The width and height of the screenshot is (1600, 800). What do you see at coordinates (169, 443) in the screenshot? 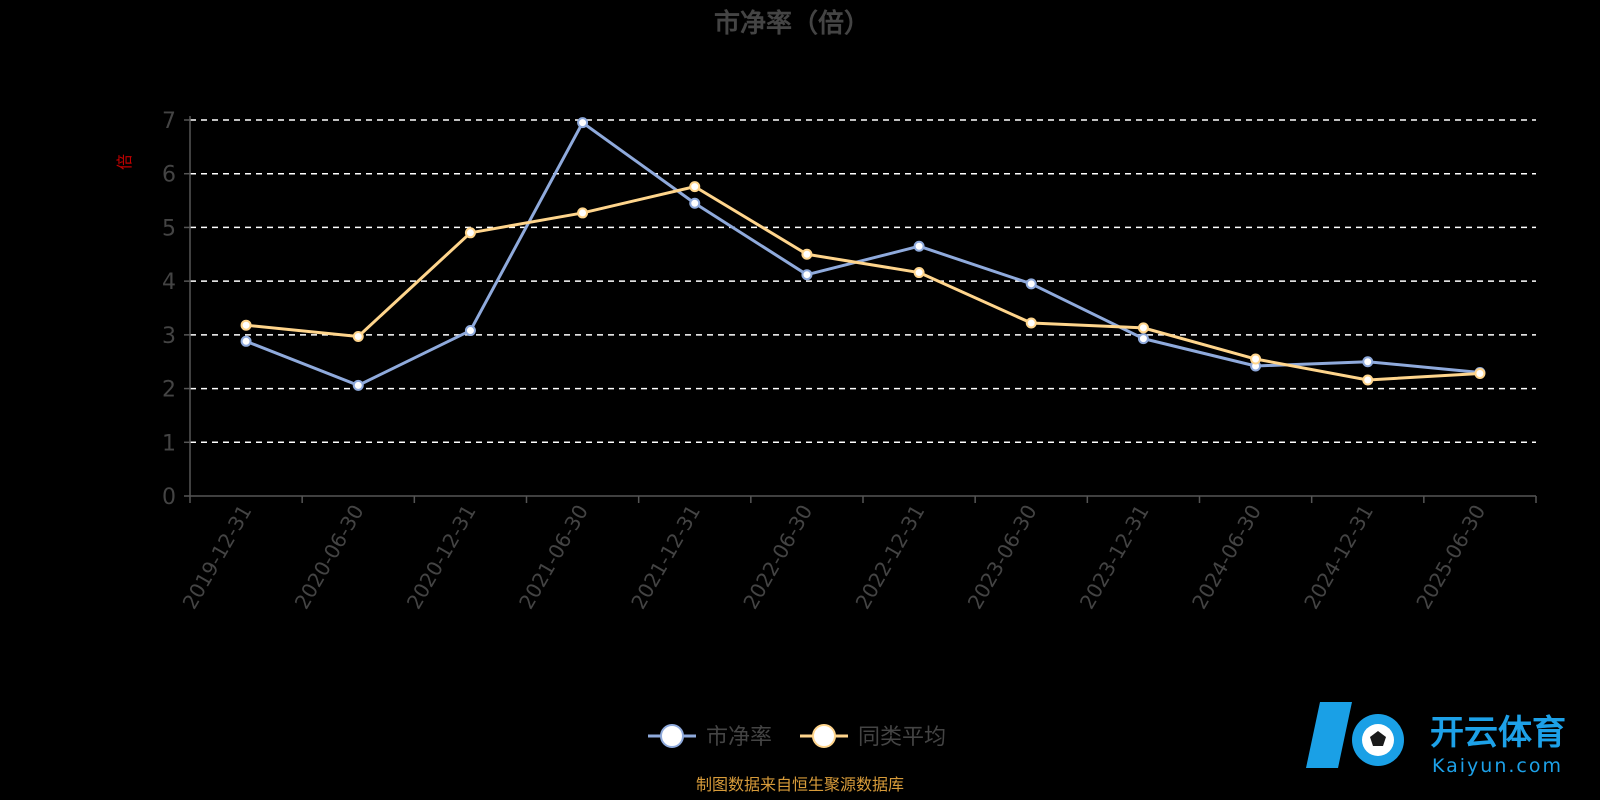
I see `y-tick-label: 1` at bounding box center [169, 443].